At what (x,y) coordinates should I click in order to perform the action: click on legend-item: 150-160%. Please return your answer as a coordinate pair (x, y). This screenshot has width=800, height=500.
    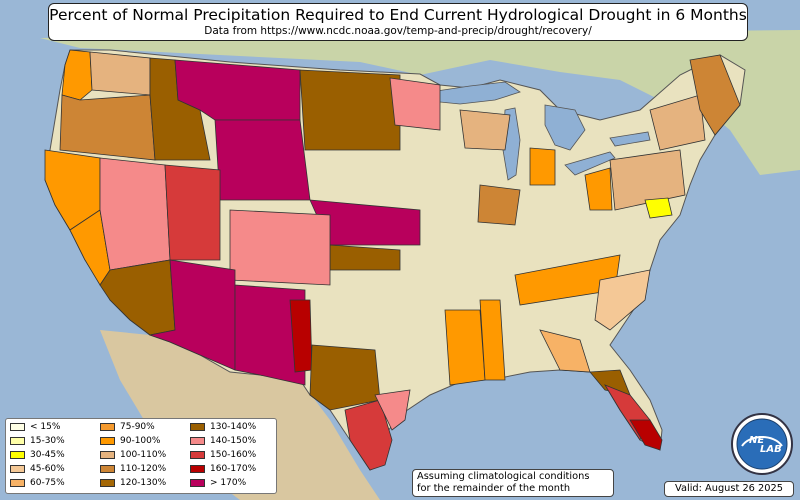
    Looking at the image, I should click on (223, 455).